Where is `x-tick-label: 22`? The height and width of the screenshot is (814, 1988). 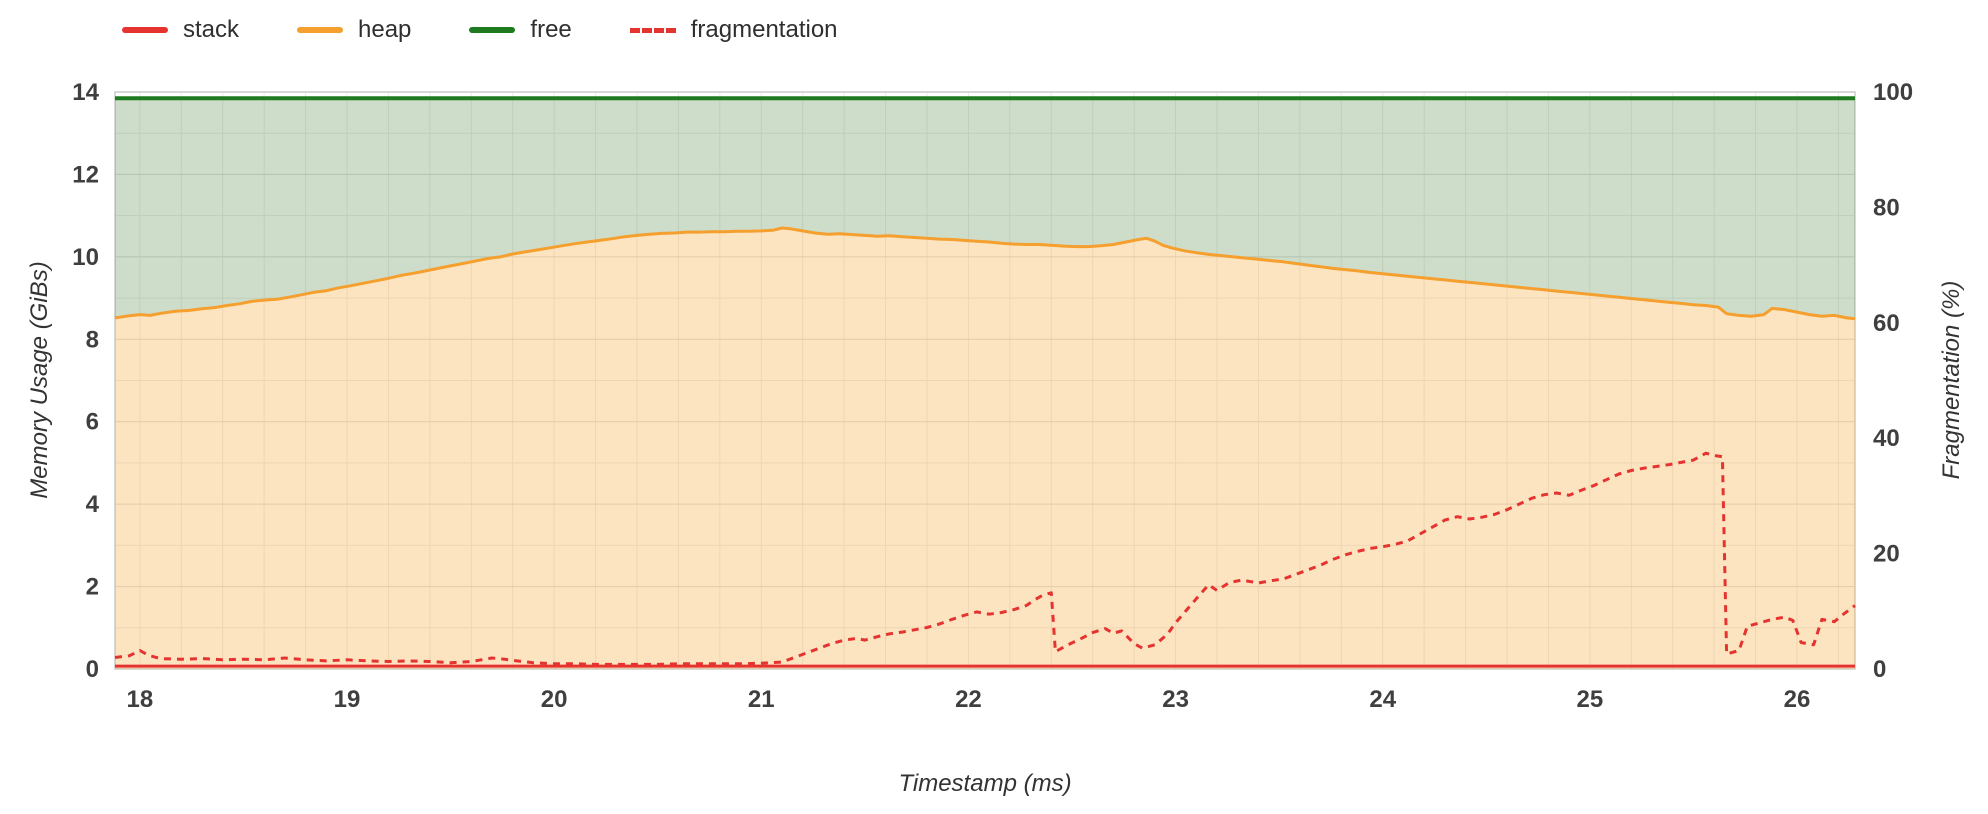 x-tick-label: 22 is located at coordinates (968, 699).